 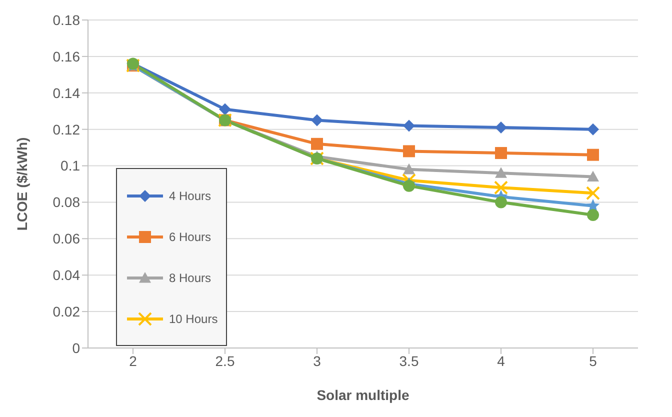 What do you see at coordinates (66, 56) in the screenshot?
I see `y-tick-label: 0.16` at bounding box center [66, 56].